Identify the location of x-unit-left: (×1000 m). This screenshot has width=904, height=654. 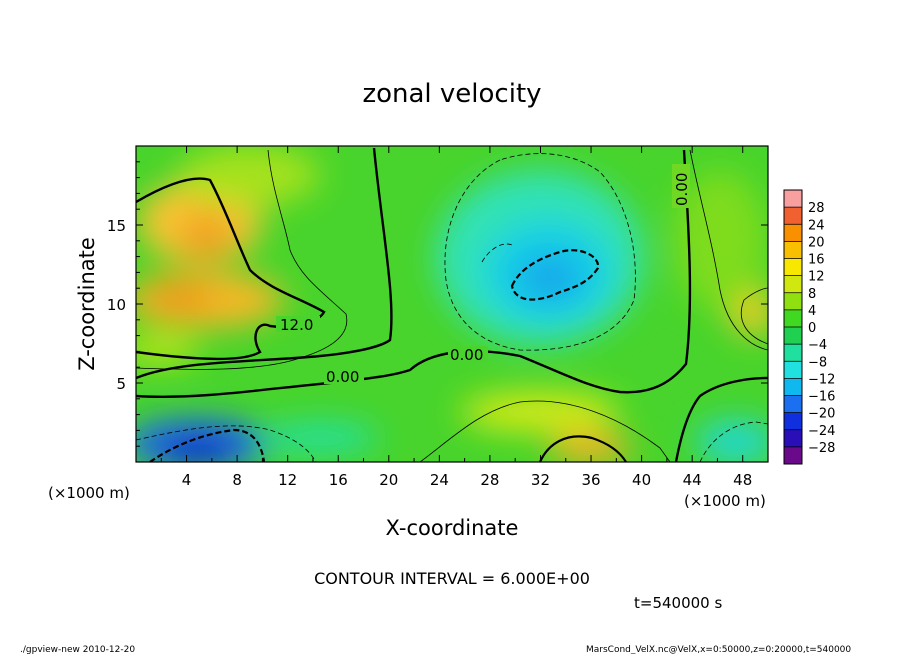
(89, 493).